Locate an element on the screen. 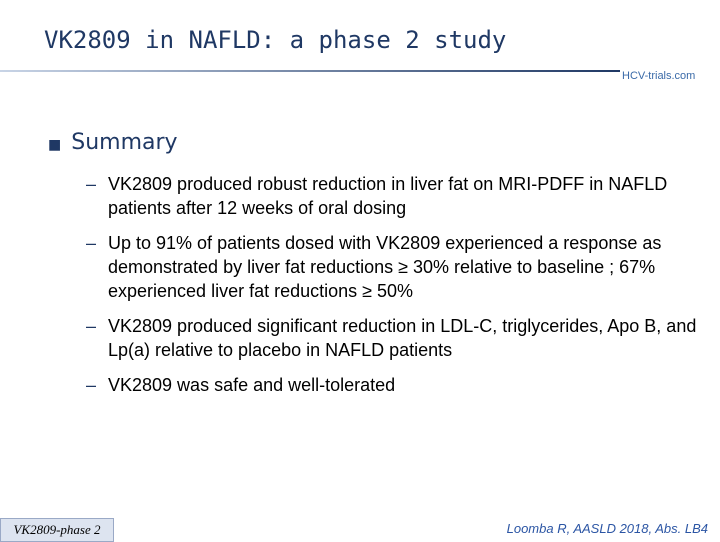  bullet: VK2809 was safe and well-tolerated is located at coordinates (396, 385).